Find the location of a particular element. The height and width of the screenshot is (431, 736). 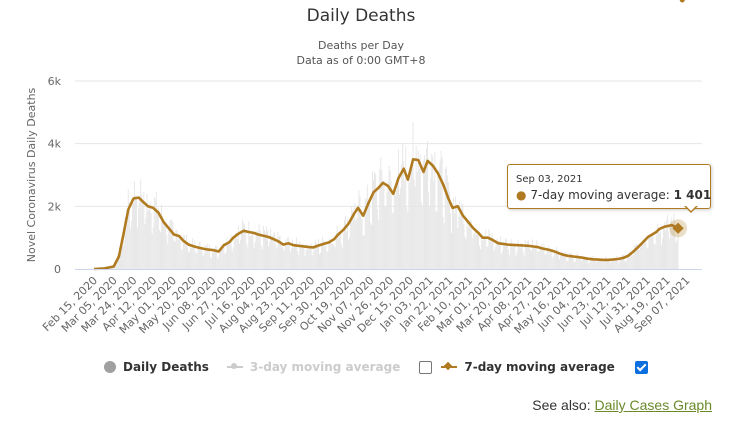

3-day-average-checkbox is located at coordinates (426, 367).